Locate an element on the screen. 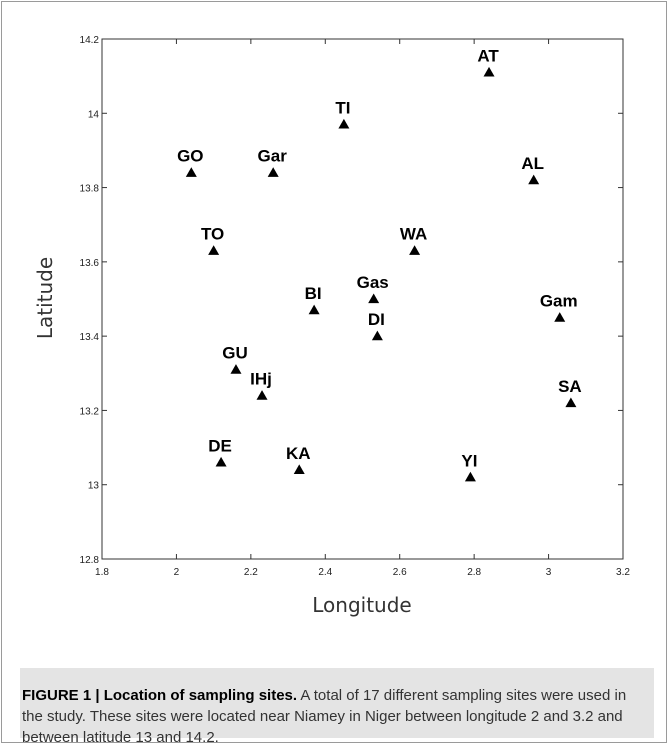 The image size is (670, 748). y-tick-label: 13 is located at coordinates (94, 486).